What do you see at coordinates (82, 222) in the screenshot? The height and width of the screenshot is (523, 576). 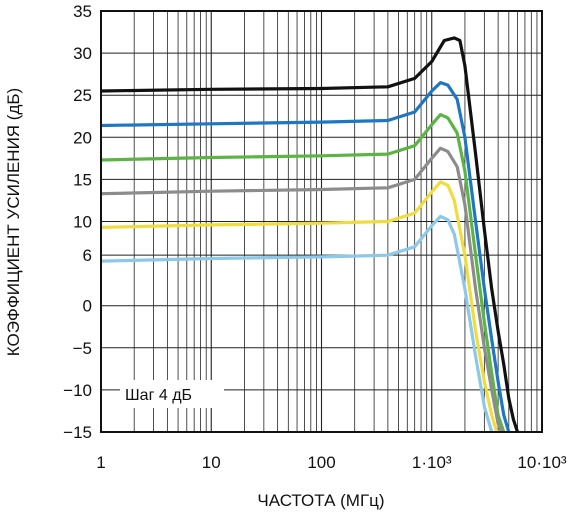 I see `y-tick-label: 10` at bounding box center [82, 222].